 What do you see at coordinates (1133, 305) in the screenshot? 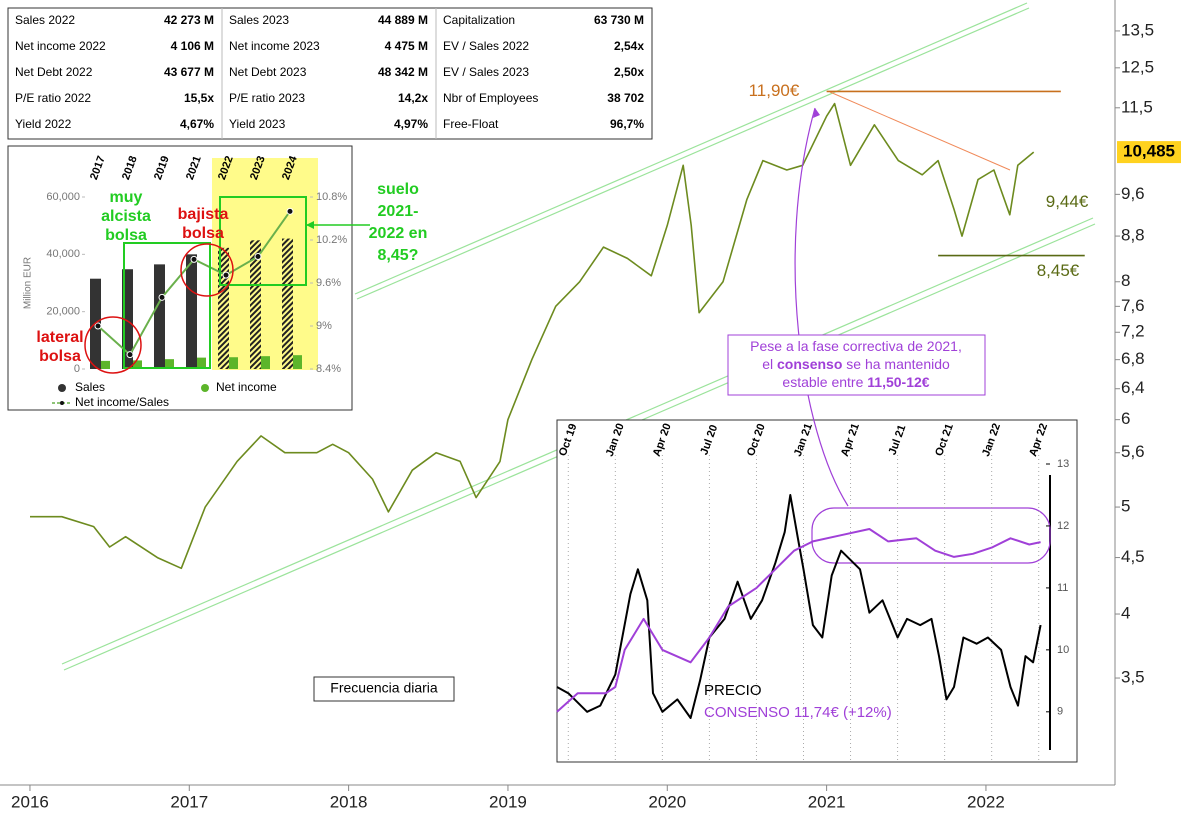
I see `y-tick-label: 7,6` at bounding box center [1133, 305].